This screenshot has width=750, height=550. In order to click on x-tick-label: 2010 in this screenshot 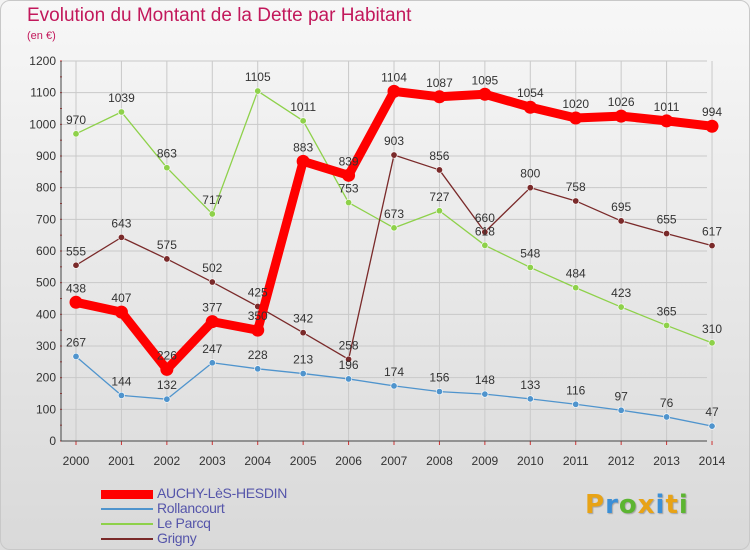, I will do `click(530, 461)`.